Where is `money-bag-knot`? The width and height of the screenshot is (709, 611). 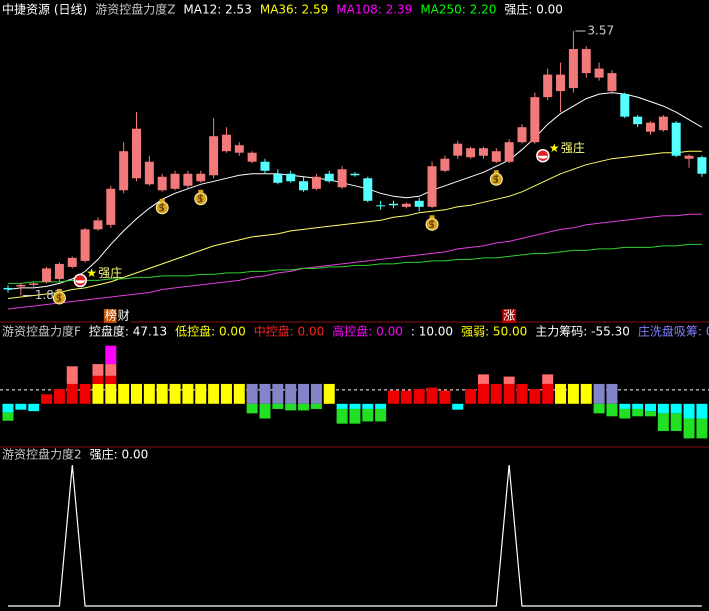
money-bag-knot is located at coordinates (496, 172).